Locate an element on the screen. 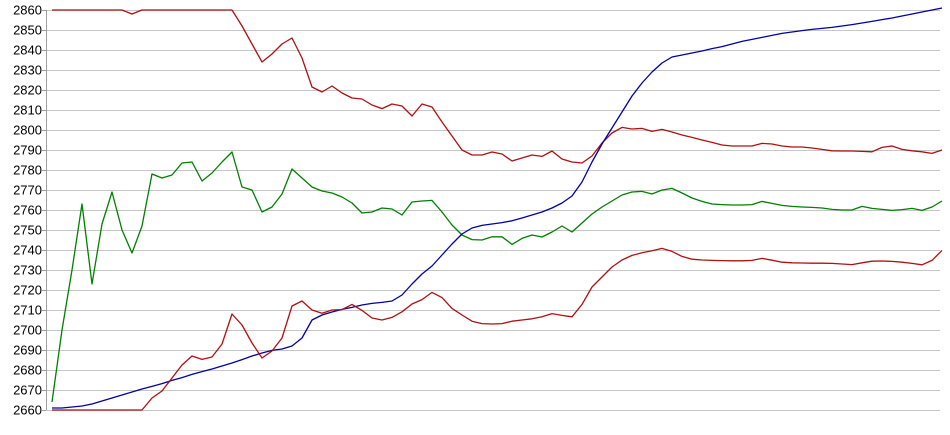 The width and height of the screenshot is (950, 435). y-tick-label: 2680 is located at coordinates (27, 370).